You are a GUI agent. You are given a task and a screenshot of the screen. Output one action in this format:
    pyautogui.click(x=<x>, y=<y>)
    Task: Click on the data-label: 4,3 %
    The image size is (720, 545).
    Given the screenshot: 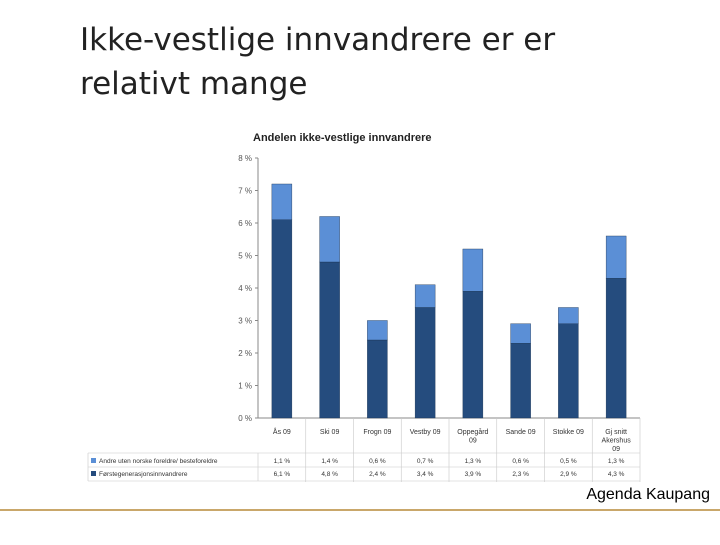 What is the action you would take?
    pyautogui.click(x=616, y=474)
    